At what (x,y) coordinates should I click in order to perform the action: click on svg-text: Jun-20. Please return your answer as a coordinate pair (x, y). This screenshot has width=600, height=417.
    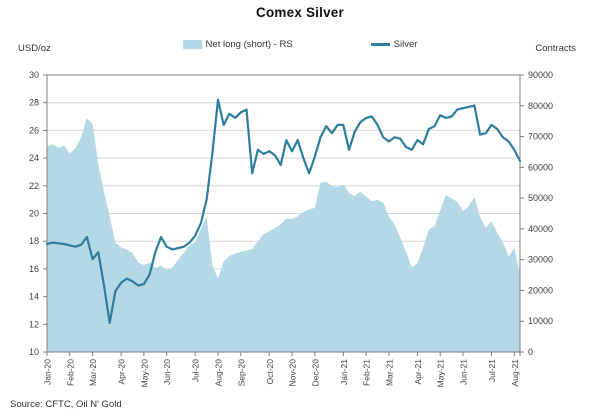
    Looking at the image, I should click on (167, 372).